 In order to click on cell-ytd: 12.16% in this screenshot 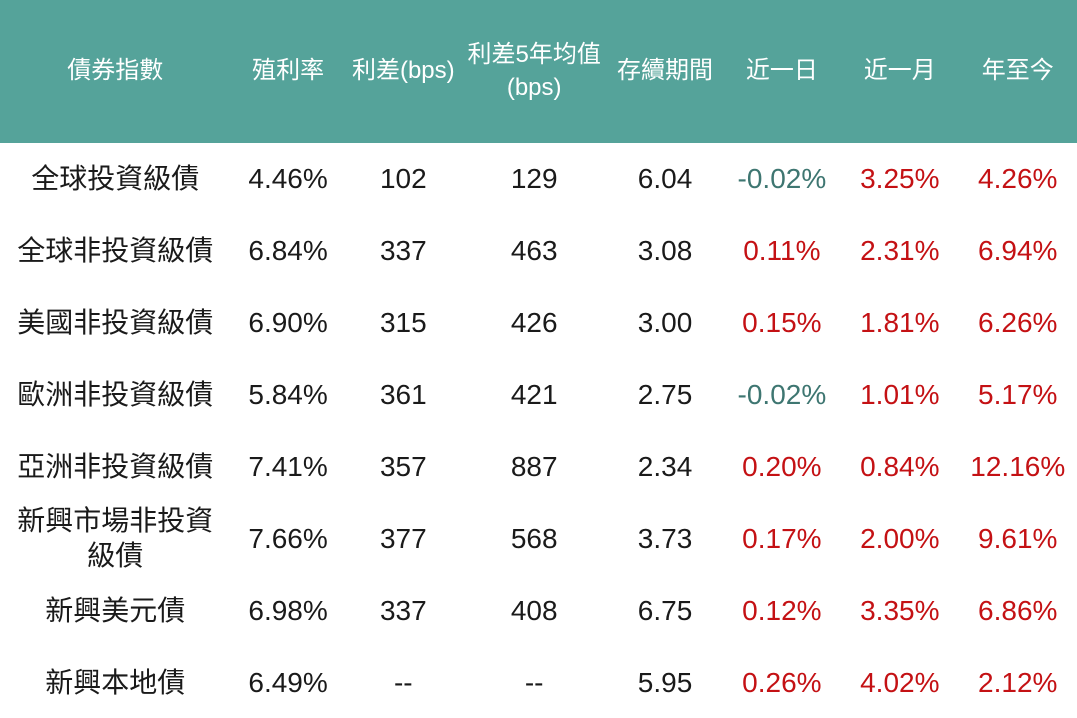, I will do `click(1018, 466)`.